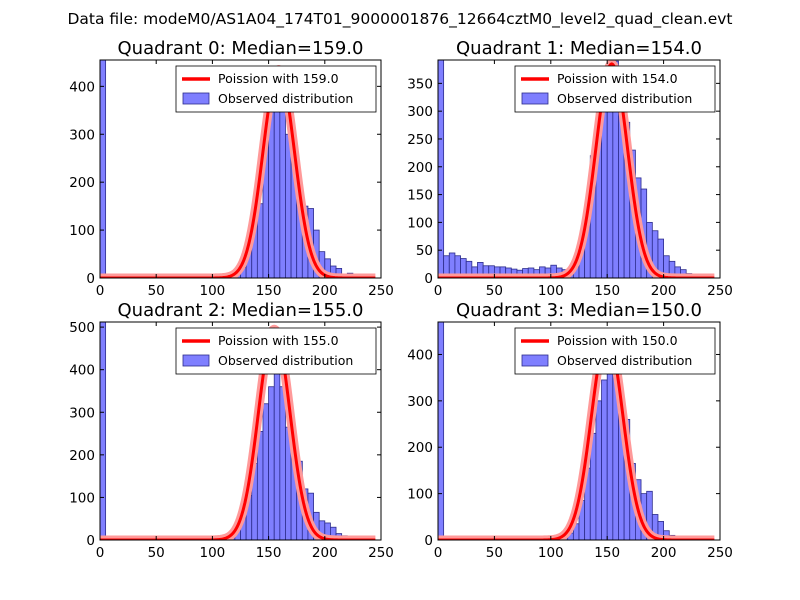  I want to click on poisson-curve, so click(238, 173).